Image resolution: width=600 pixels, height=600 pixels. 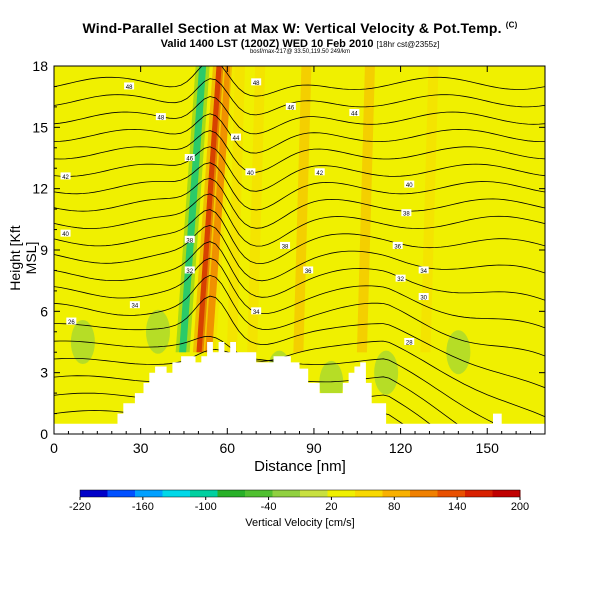 What do you see at coordinates (44, 373) in the screenshot?
I see `y-tick-label: 3` at bounding box center [44, 373].